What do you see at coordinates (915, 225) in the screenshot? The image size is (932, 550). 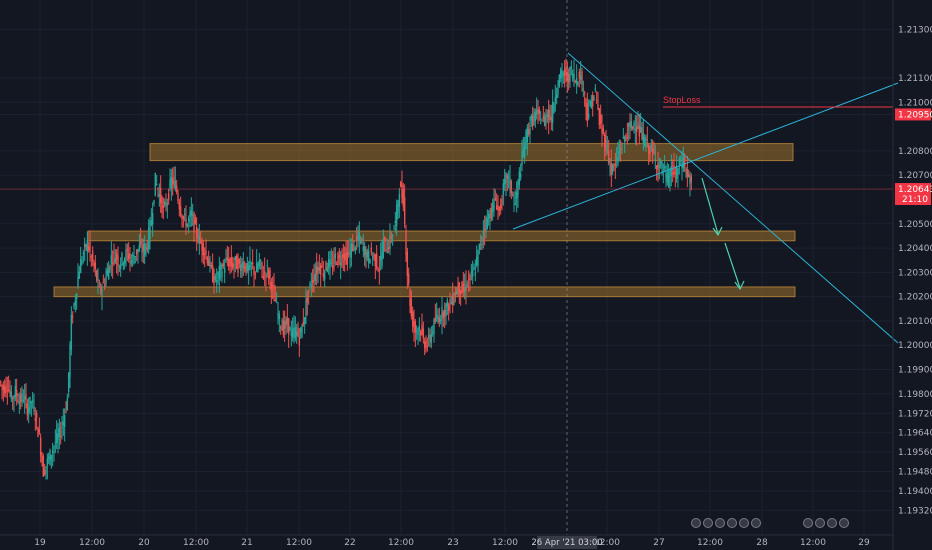 I see `price-tick-label: 1.20500` at bounding box center [915, 225].